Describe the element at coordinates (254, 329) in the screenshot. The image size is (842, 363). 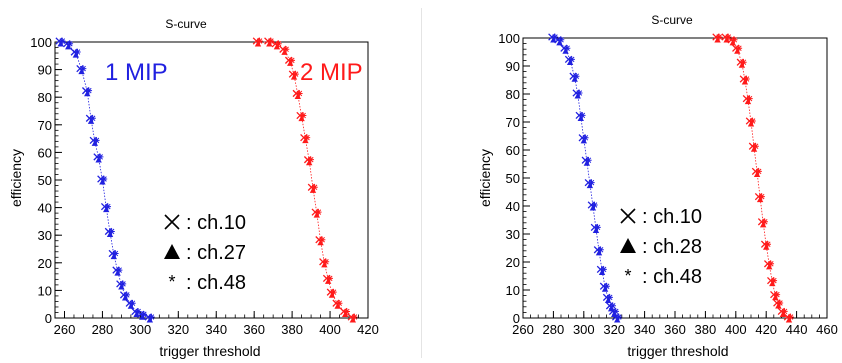
I see `x-tick-label: 360` at that location.